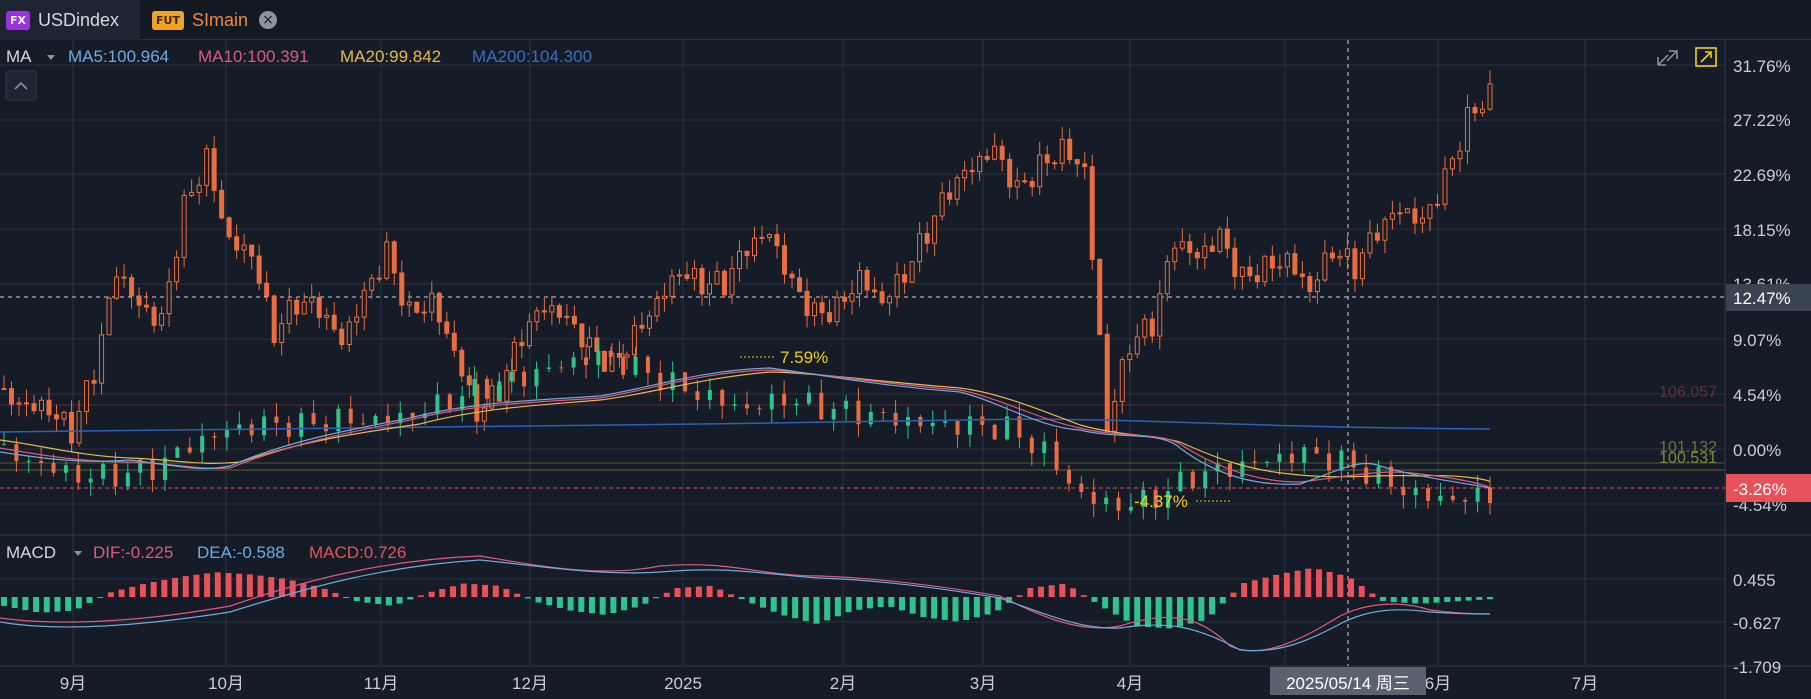  What do you see at coordinates (19, 56) in the screenshot?
I see `ma-indicator-label: MA` at bounding box center [19, 56].